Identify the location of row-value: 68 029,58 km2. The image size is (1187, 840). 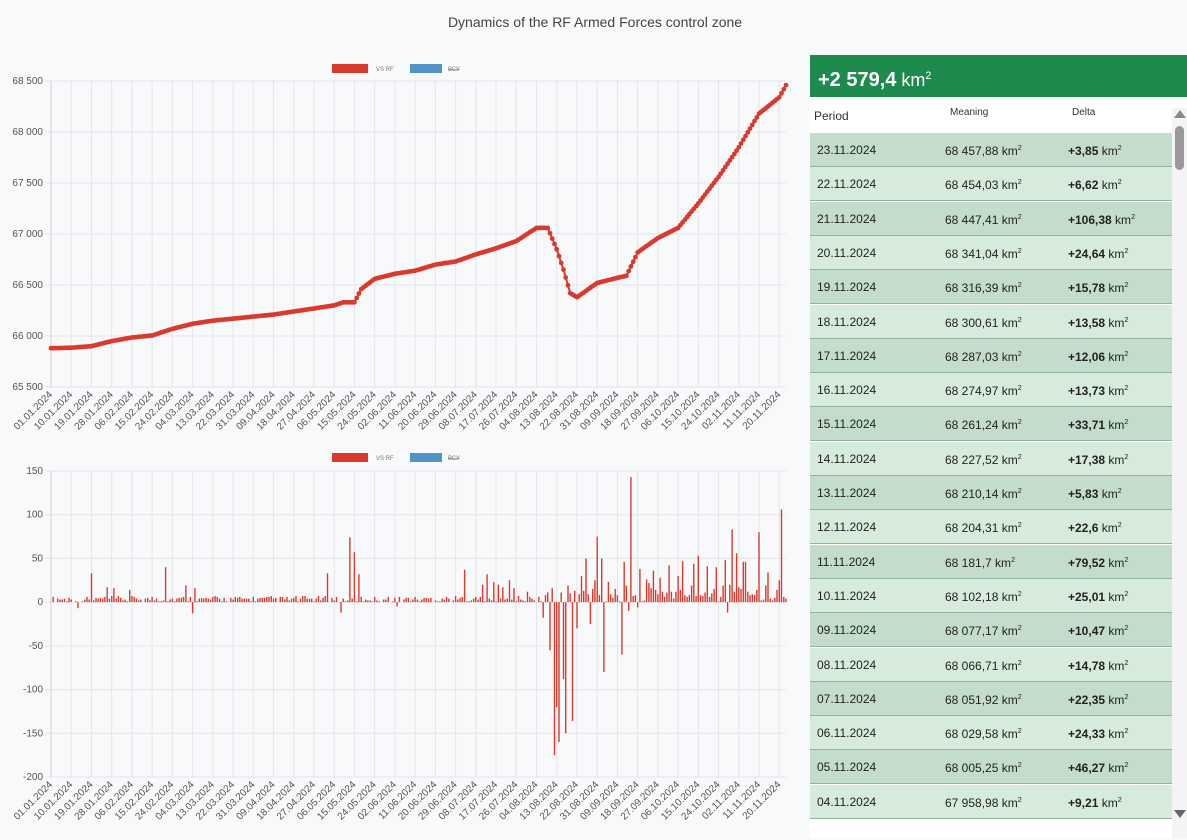
(983, 734).